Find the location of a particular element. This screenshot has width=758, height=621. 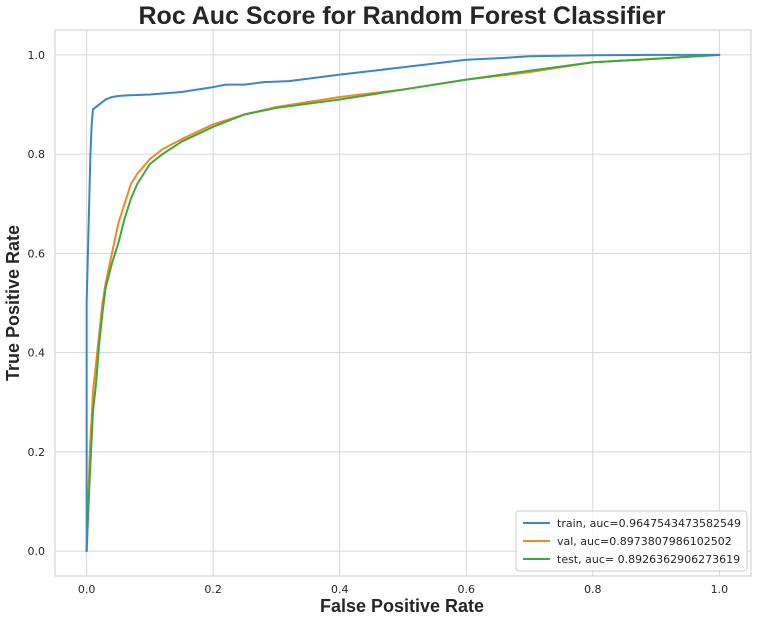

legend-entry: train, auc=0.9647543473582549 is located at coordinates (649, 523).